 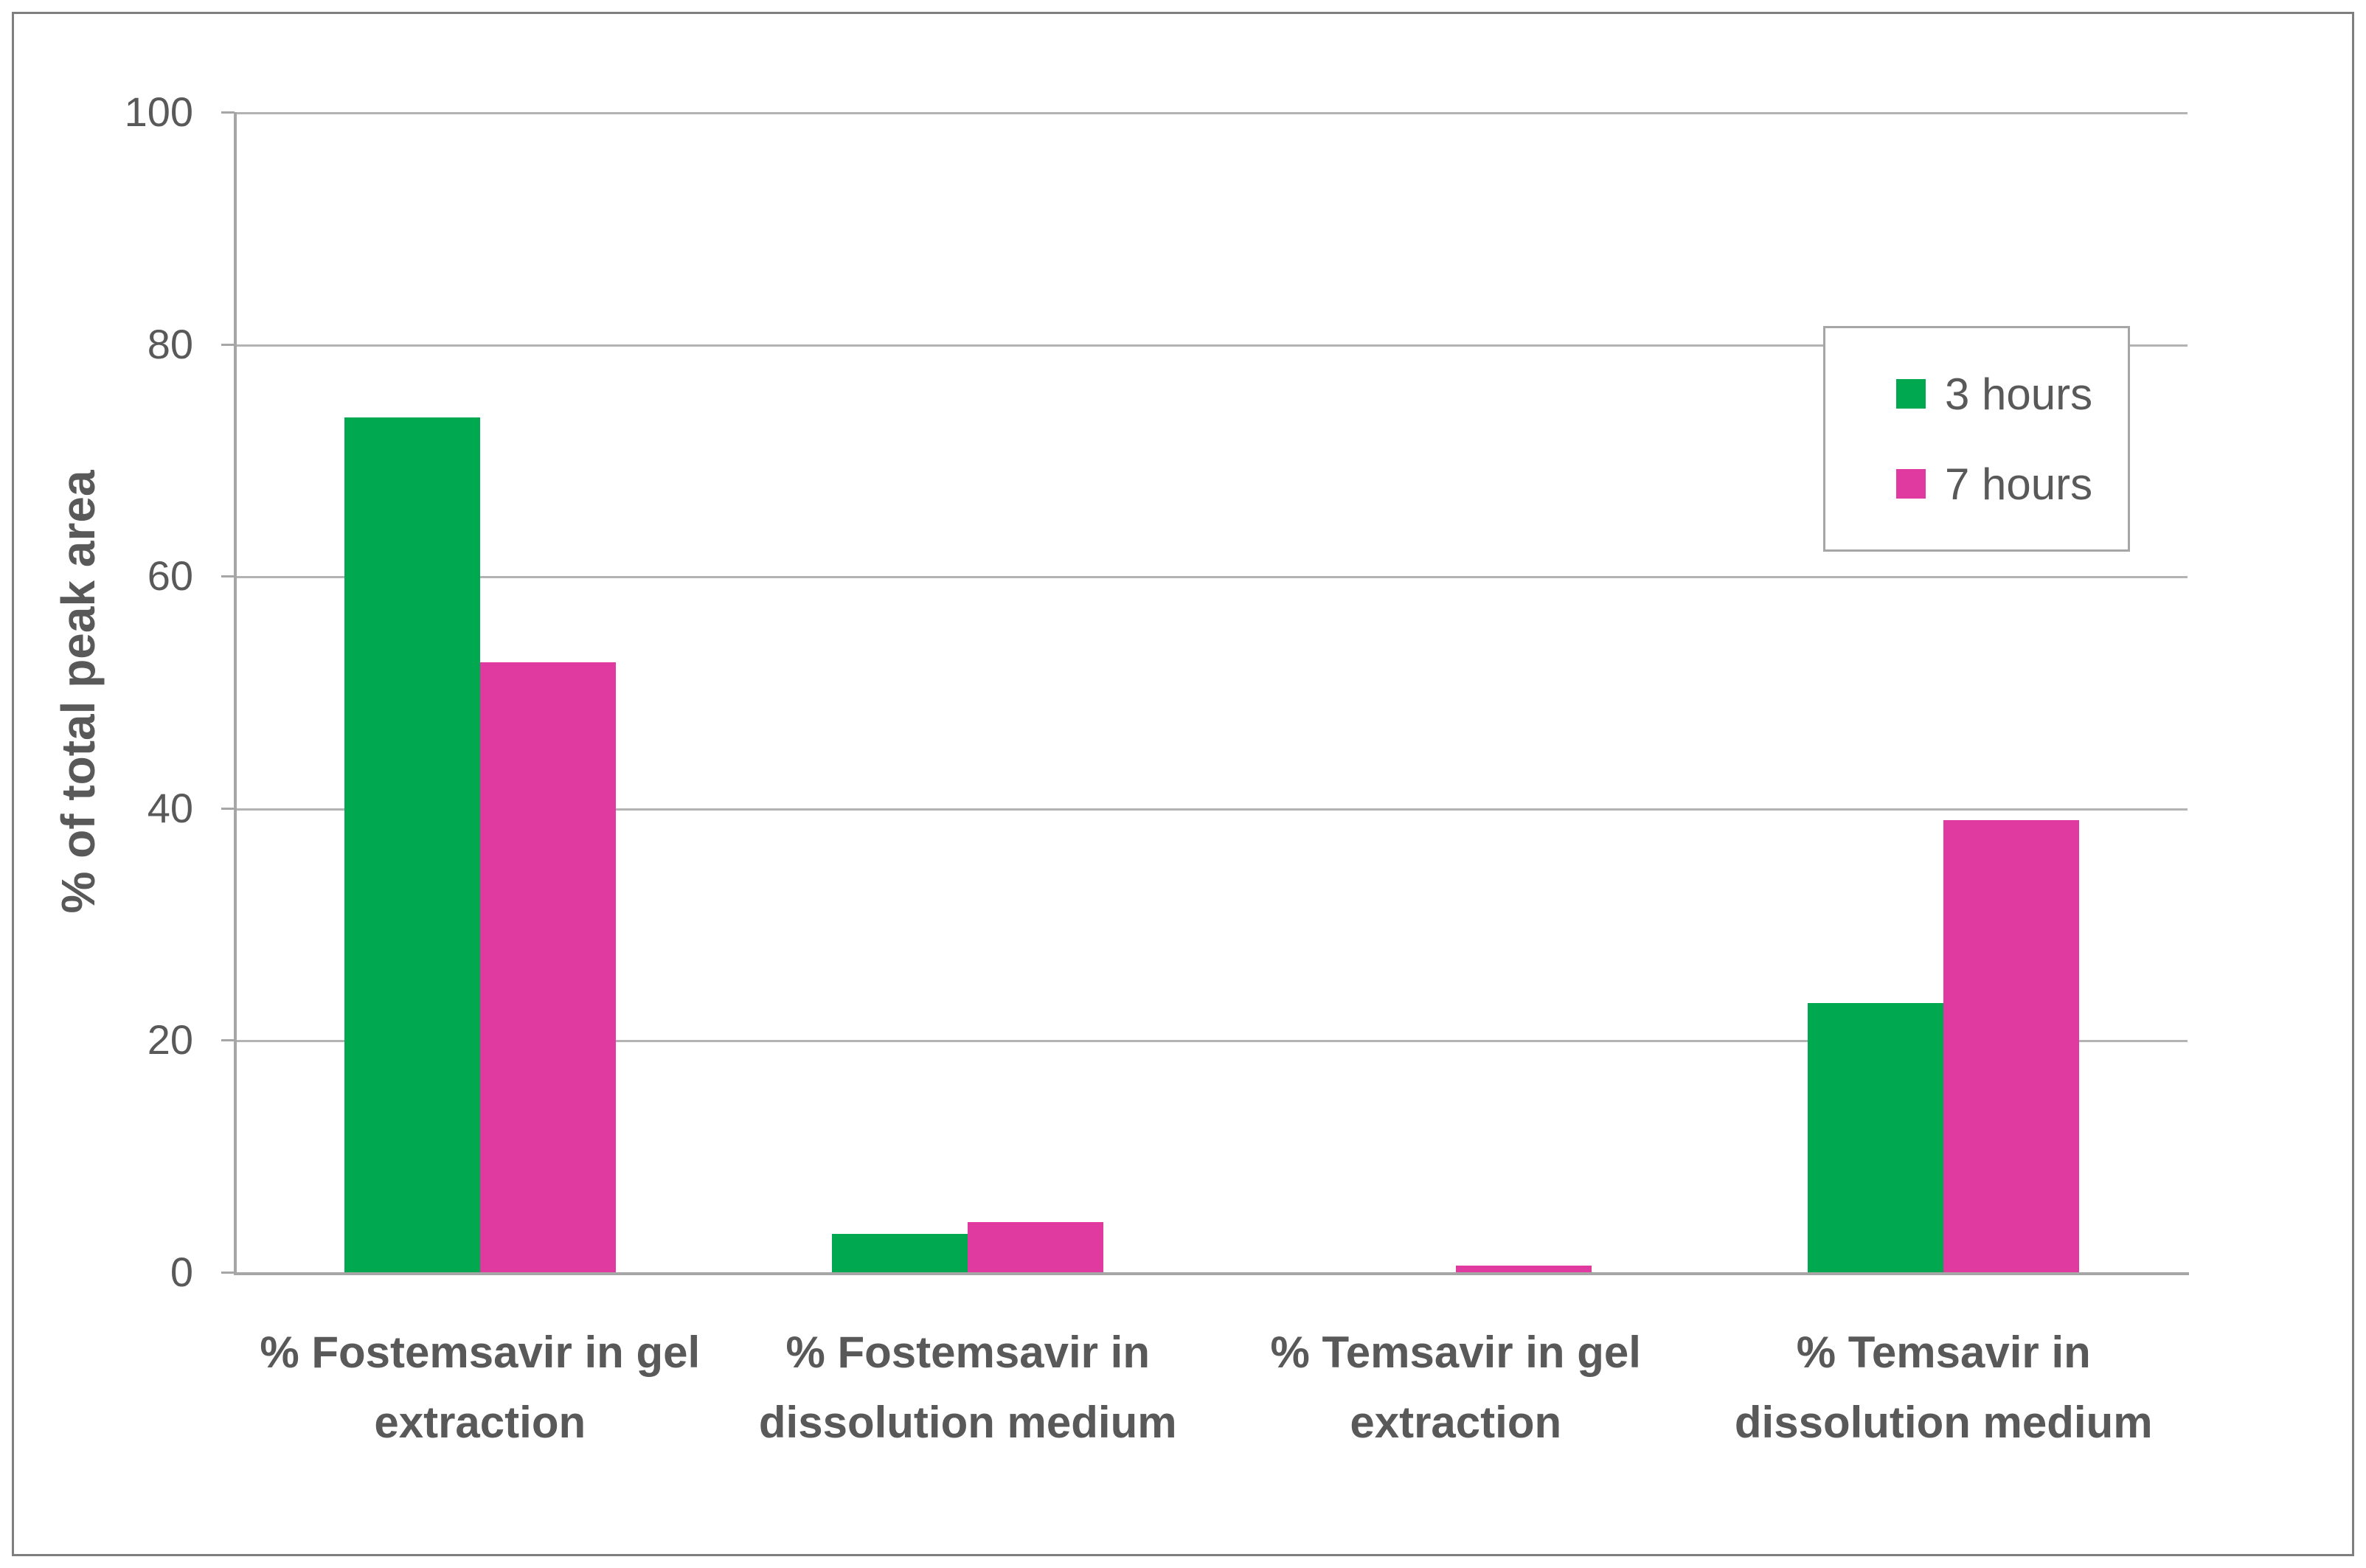 What do you see at coordinates (547, 967) in the screenshot?
I see `bar-series1-cat0` at bounding box center [547, 967].